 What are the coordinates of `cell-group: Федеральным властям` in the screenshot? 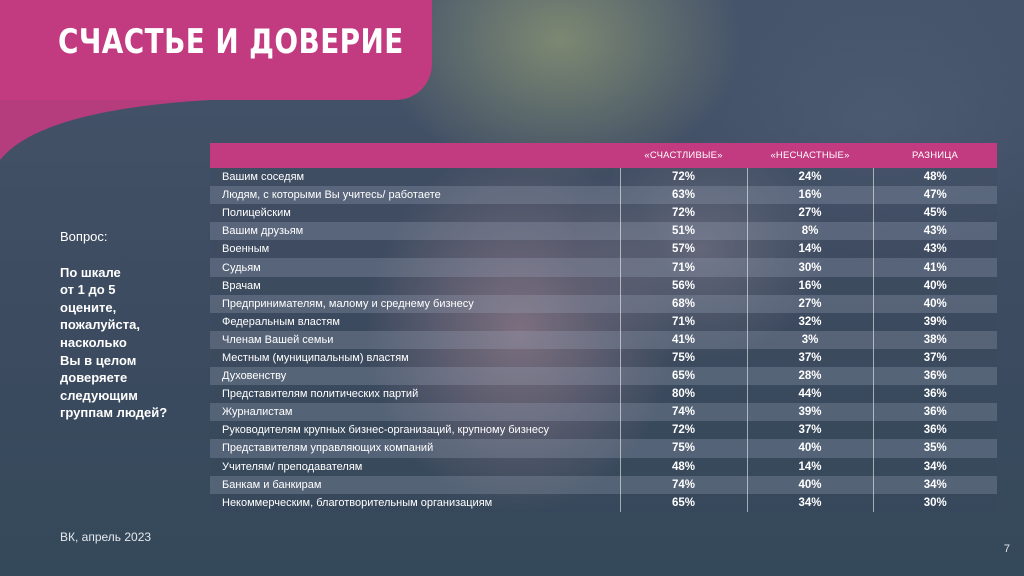 It's located at (415, 321).